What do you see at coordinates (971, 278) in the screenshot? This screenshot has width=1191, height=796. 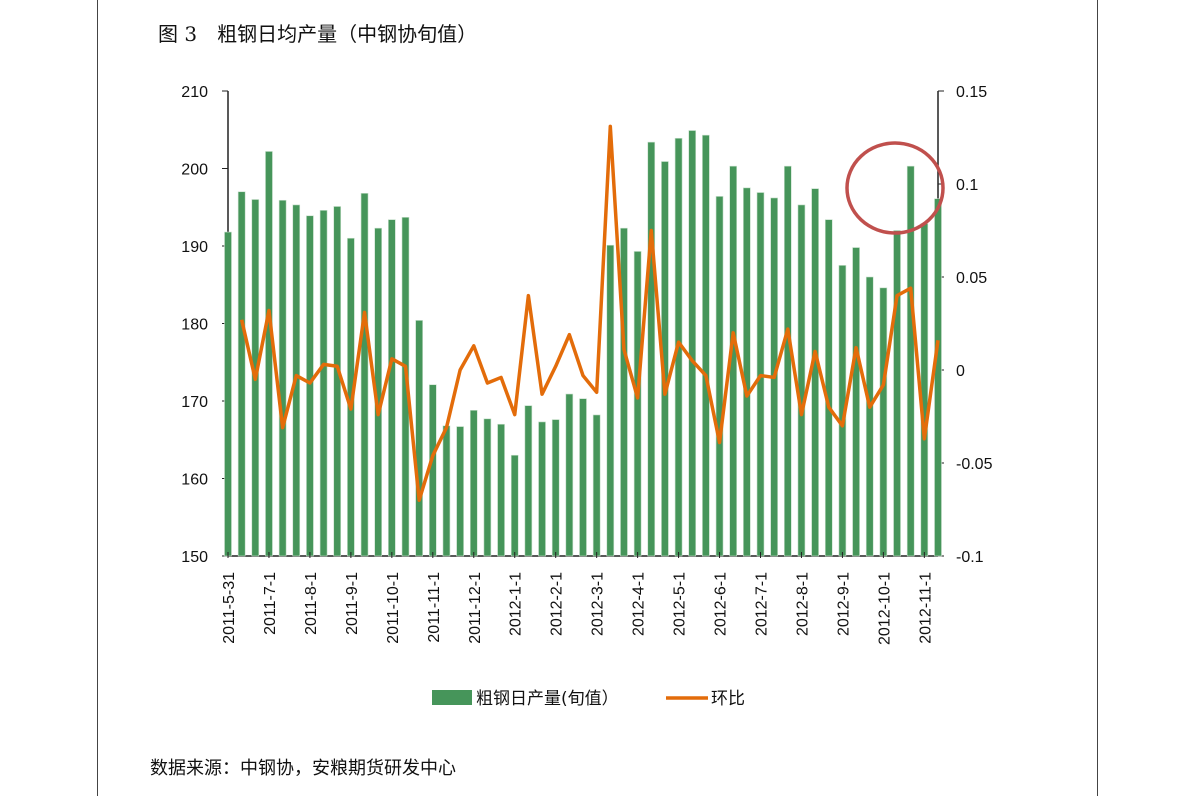 I see `right-tick-label: 0.05` at bounding box center [971, 278].